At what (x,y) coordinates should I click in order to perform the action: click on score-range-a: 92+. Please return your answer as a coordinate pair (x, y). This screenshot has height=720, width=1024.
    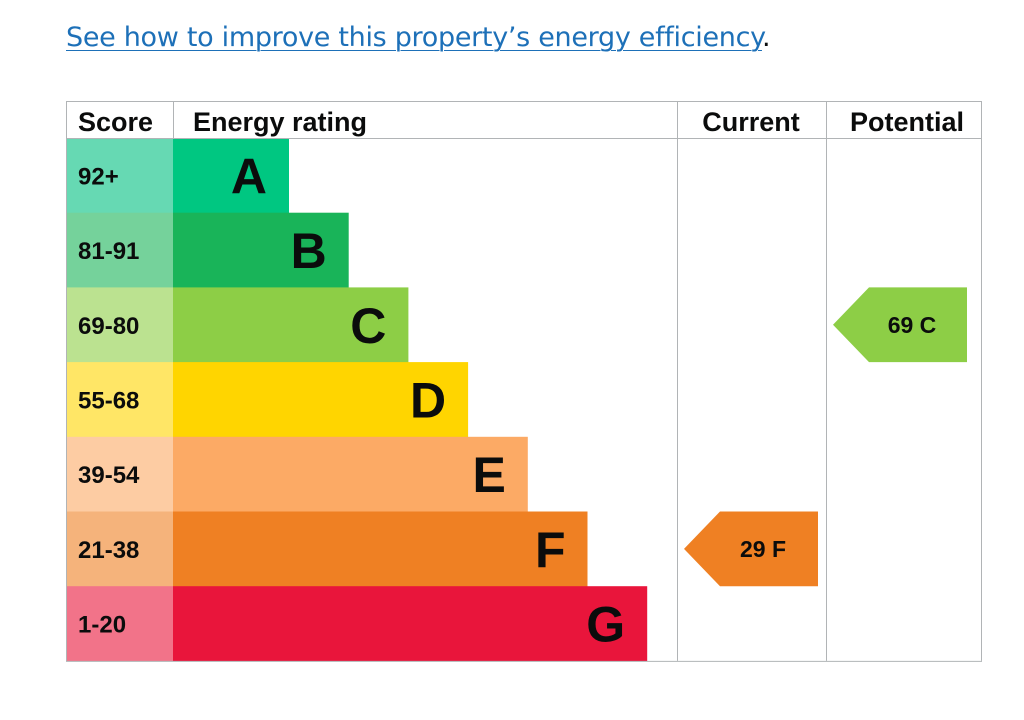
    Looking at the image, I should click on (98, 176).